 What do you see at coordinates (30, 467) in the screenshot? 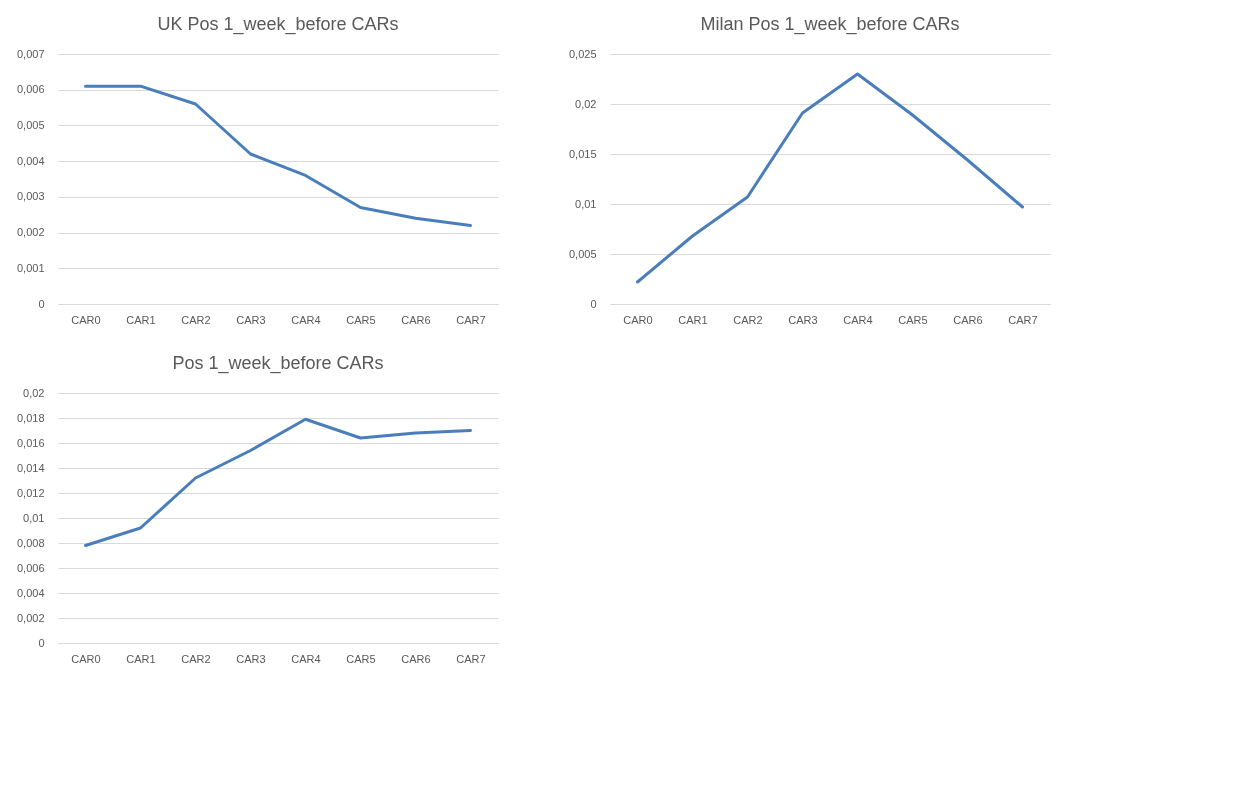
I see `y-tick-label: 0,014` at bounding box center [30, 467].